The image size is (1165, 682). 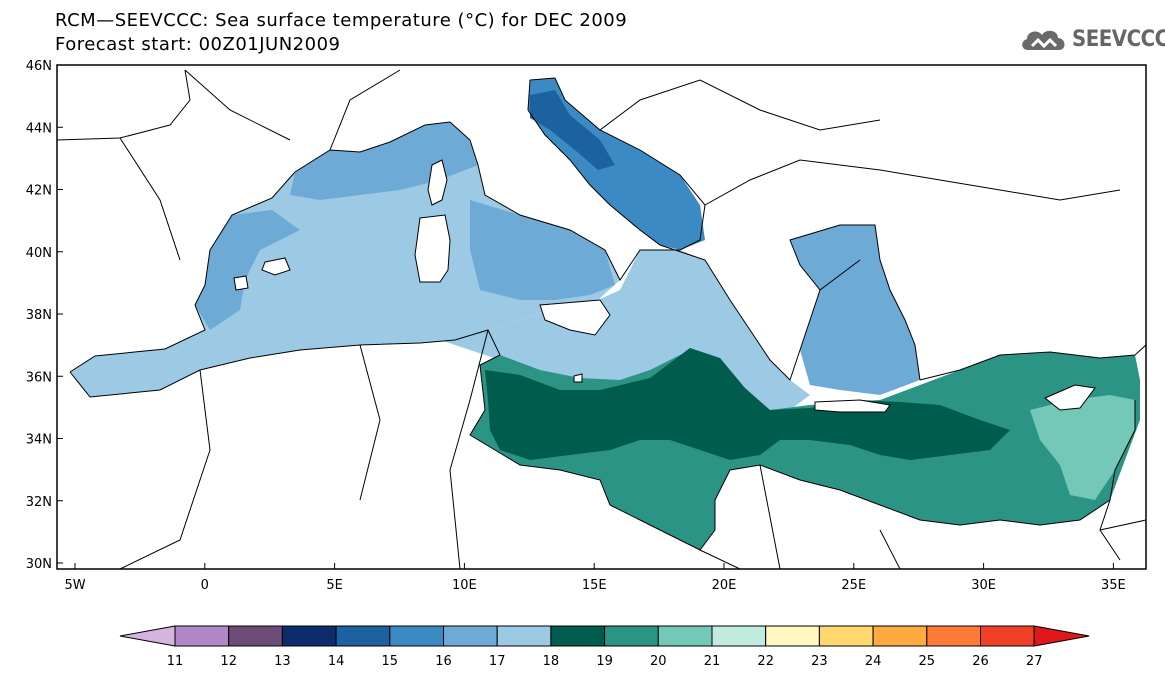 I want to click on seevccc-logo: SEEVCCC, so click(x=1091, y=39).